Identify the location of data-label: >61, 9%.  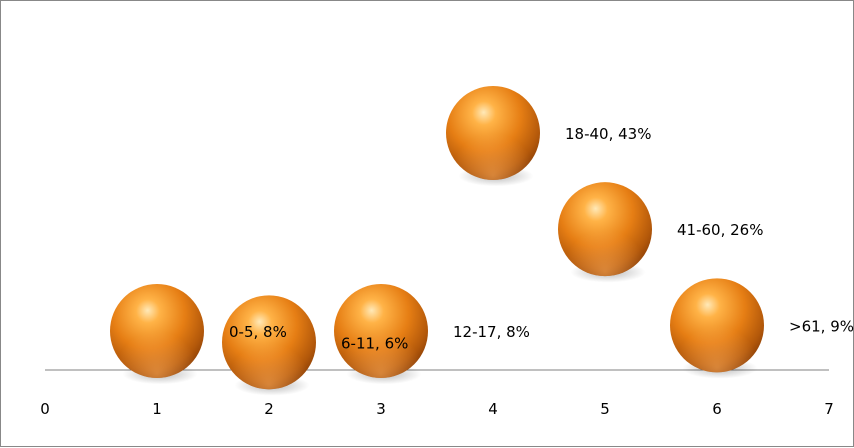
(821, 326).